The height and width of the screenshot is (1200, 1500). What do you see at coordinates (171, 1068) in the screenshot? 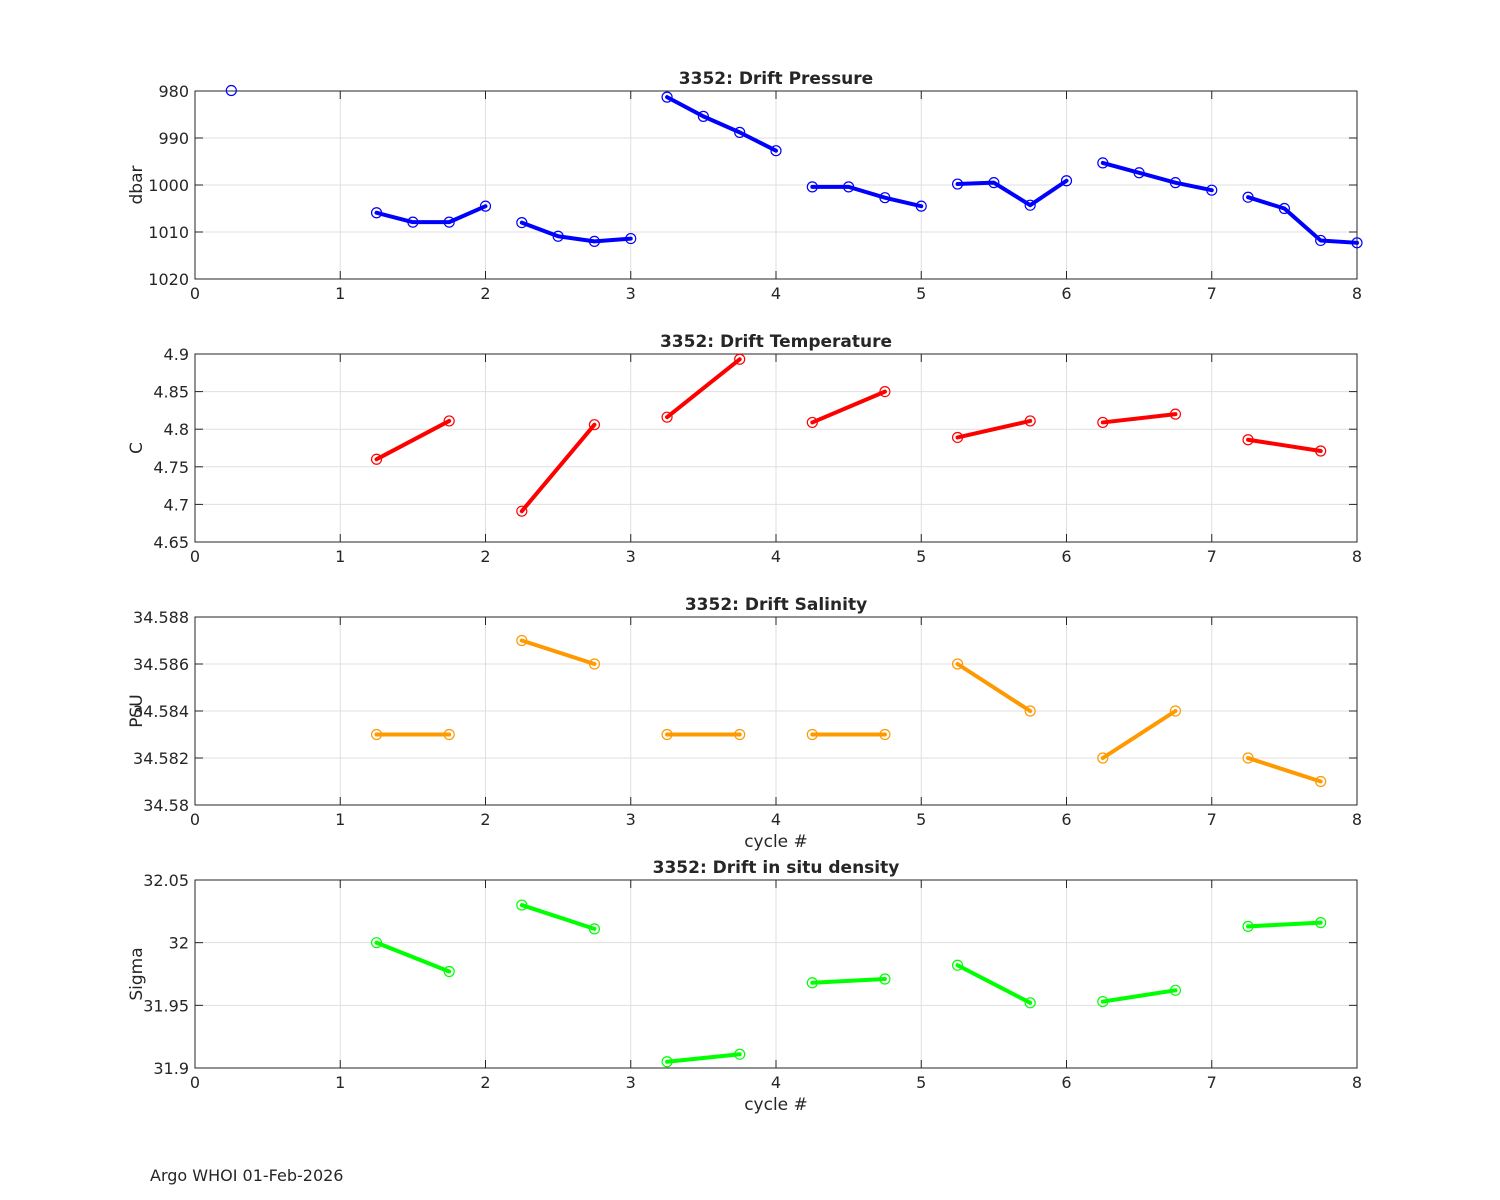
I see `y-tick-label: 31.9` at bounding box center [171, 1068].